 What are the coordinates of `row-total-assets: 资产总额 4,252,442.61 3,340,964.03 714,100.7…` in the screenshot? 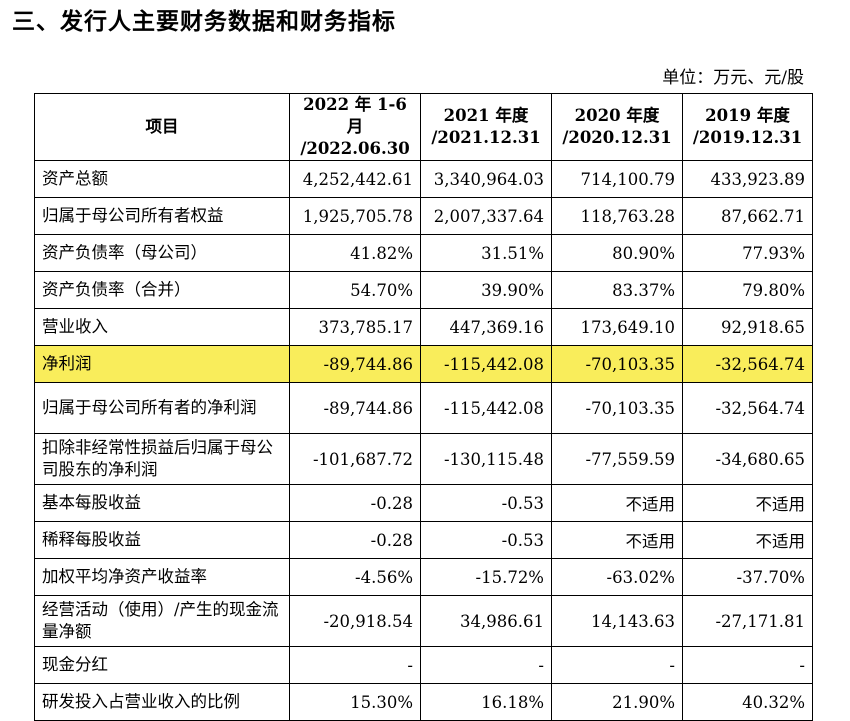 It's located at (423, 179).